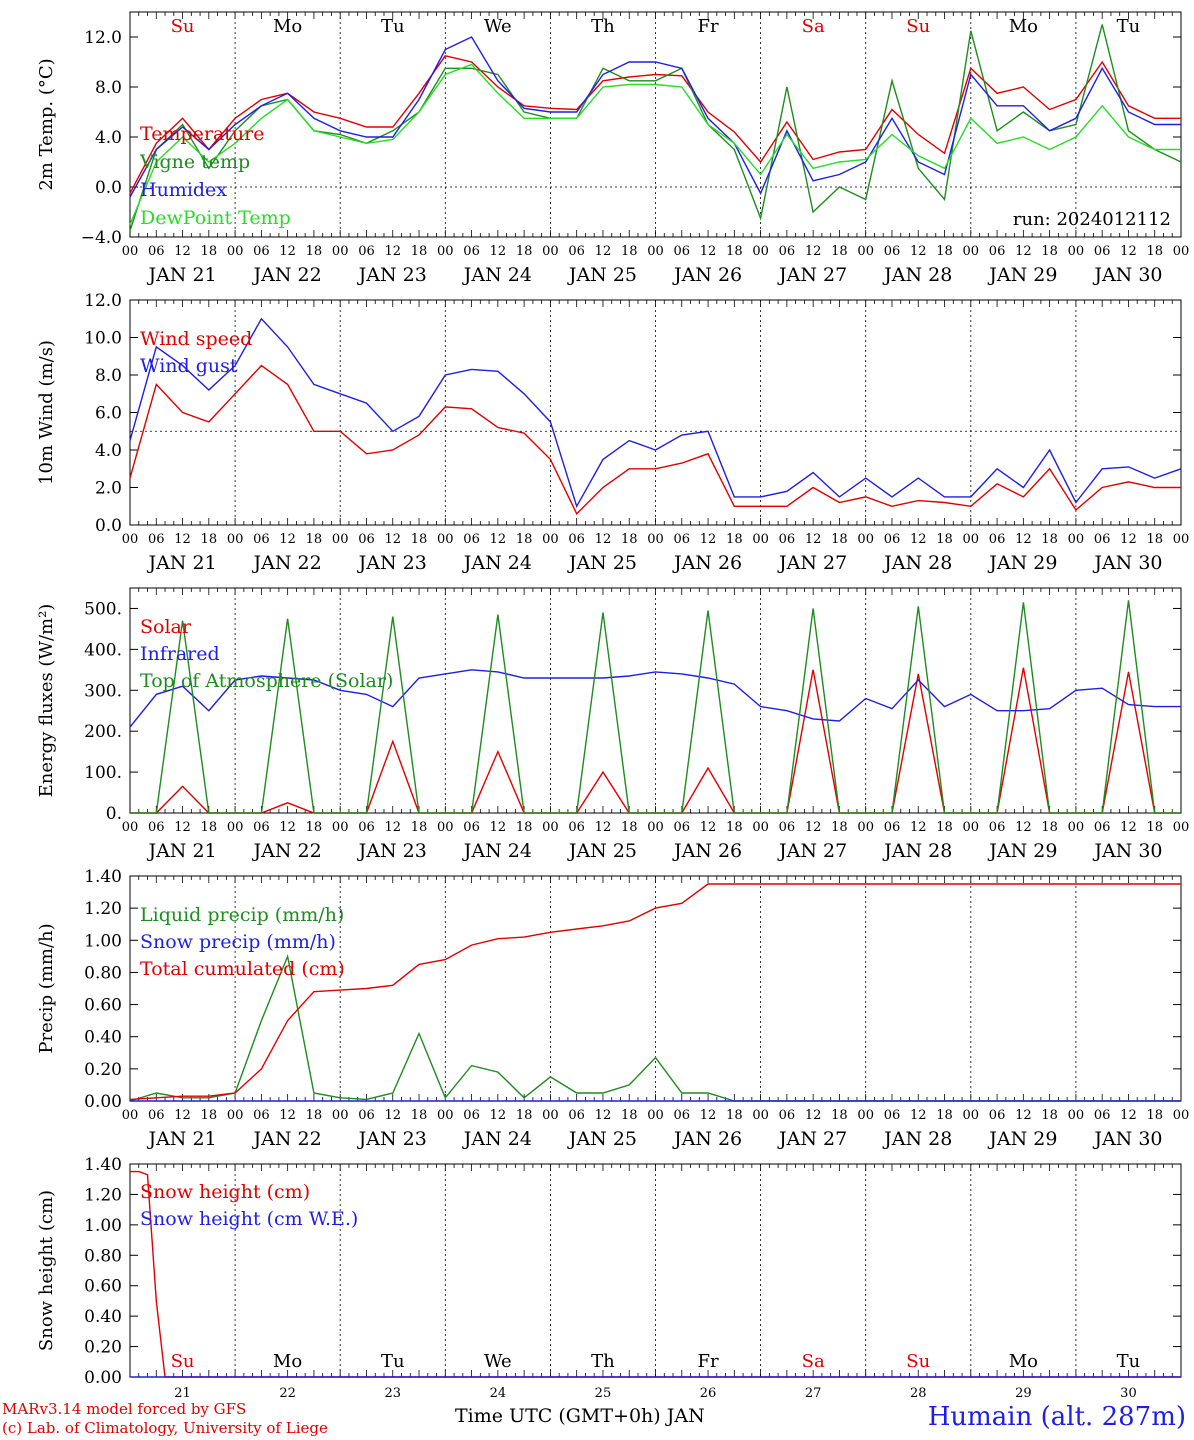 The height and width of the screenshot is (1440, 1194). I want to click on y-tick-label: 8.0, so click(108, 88).